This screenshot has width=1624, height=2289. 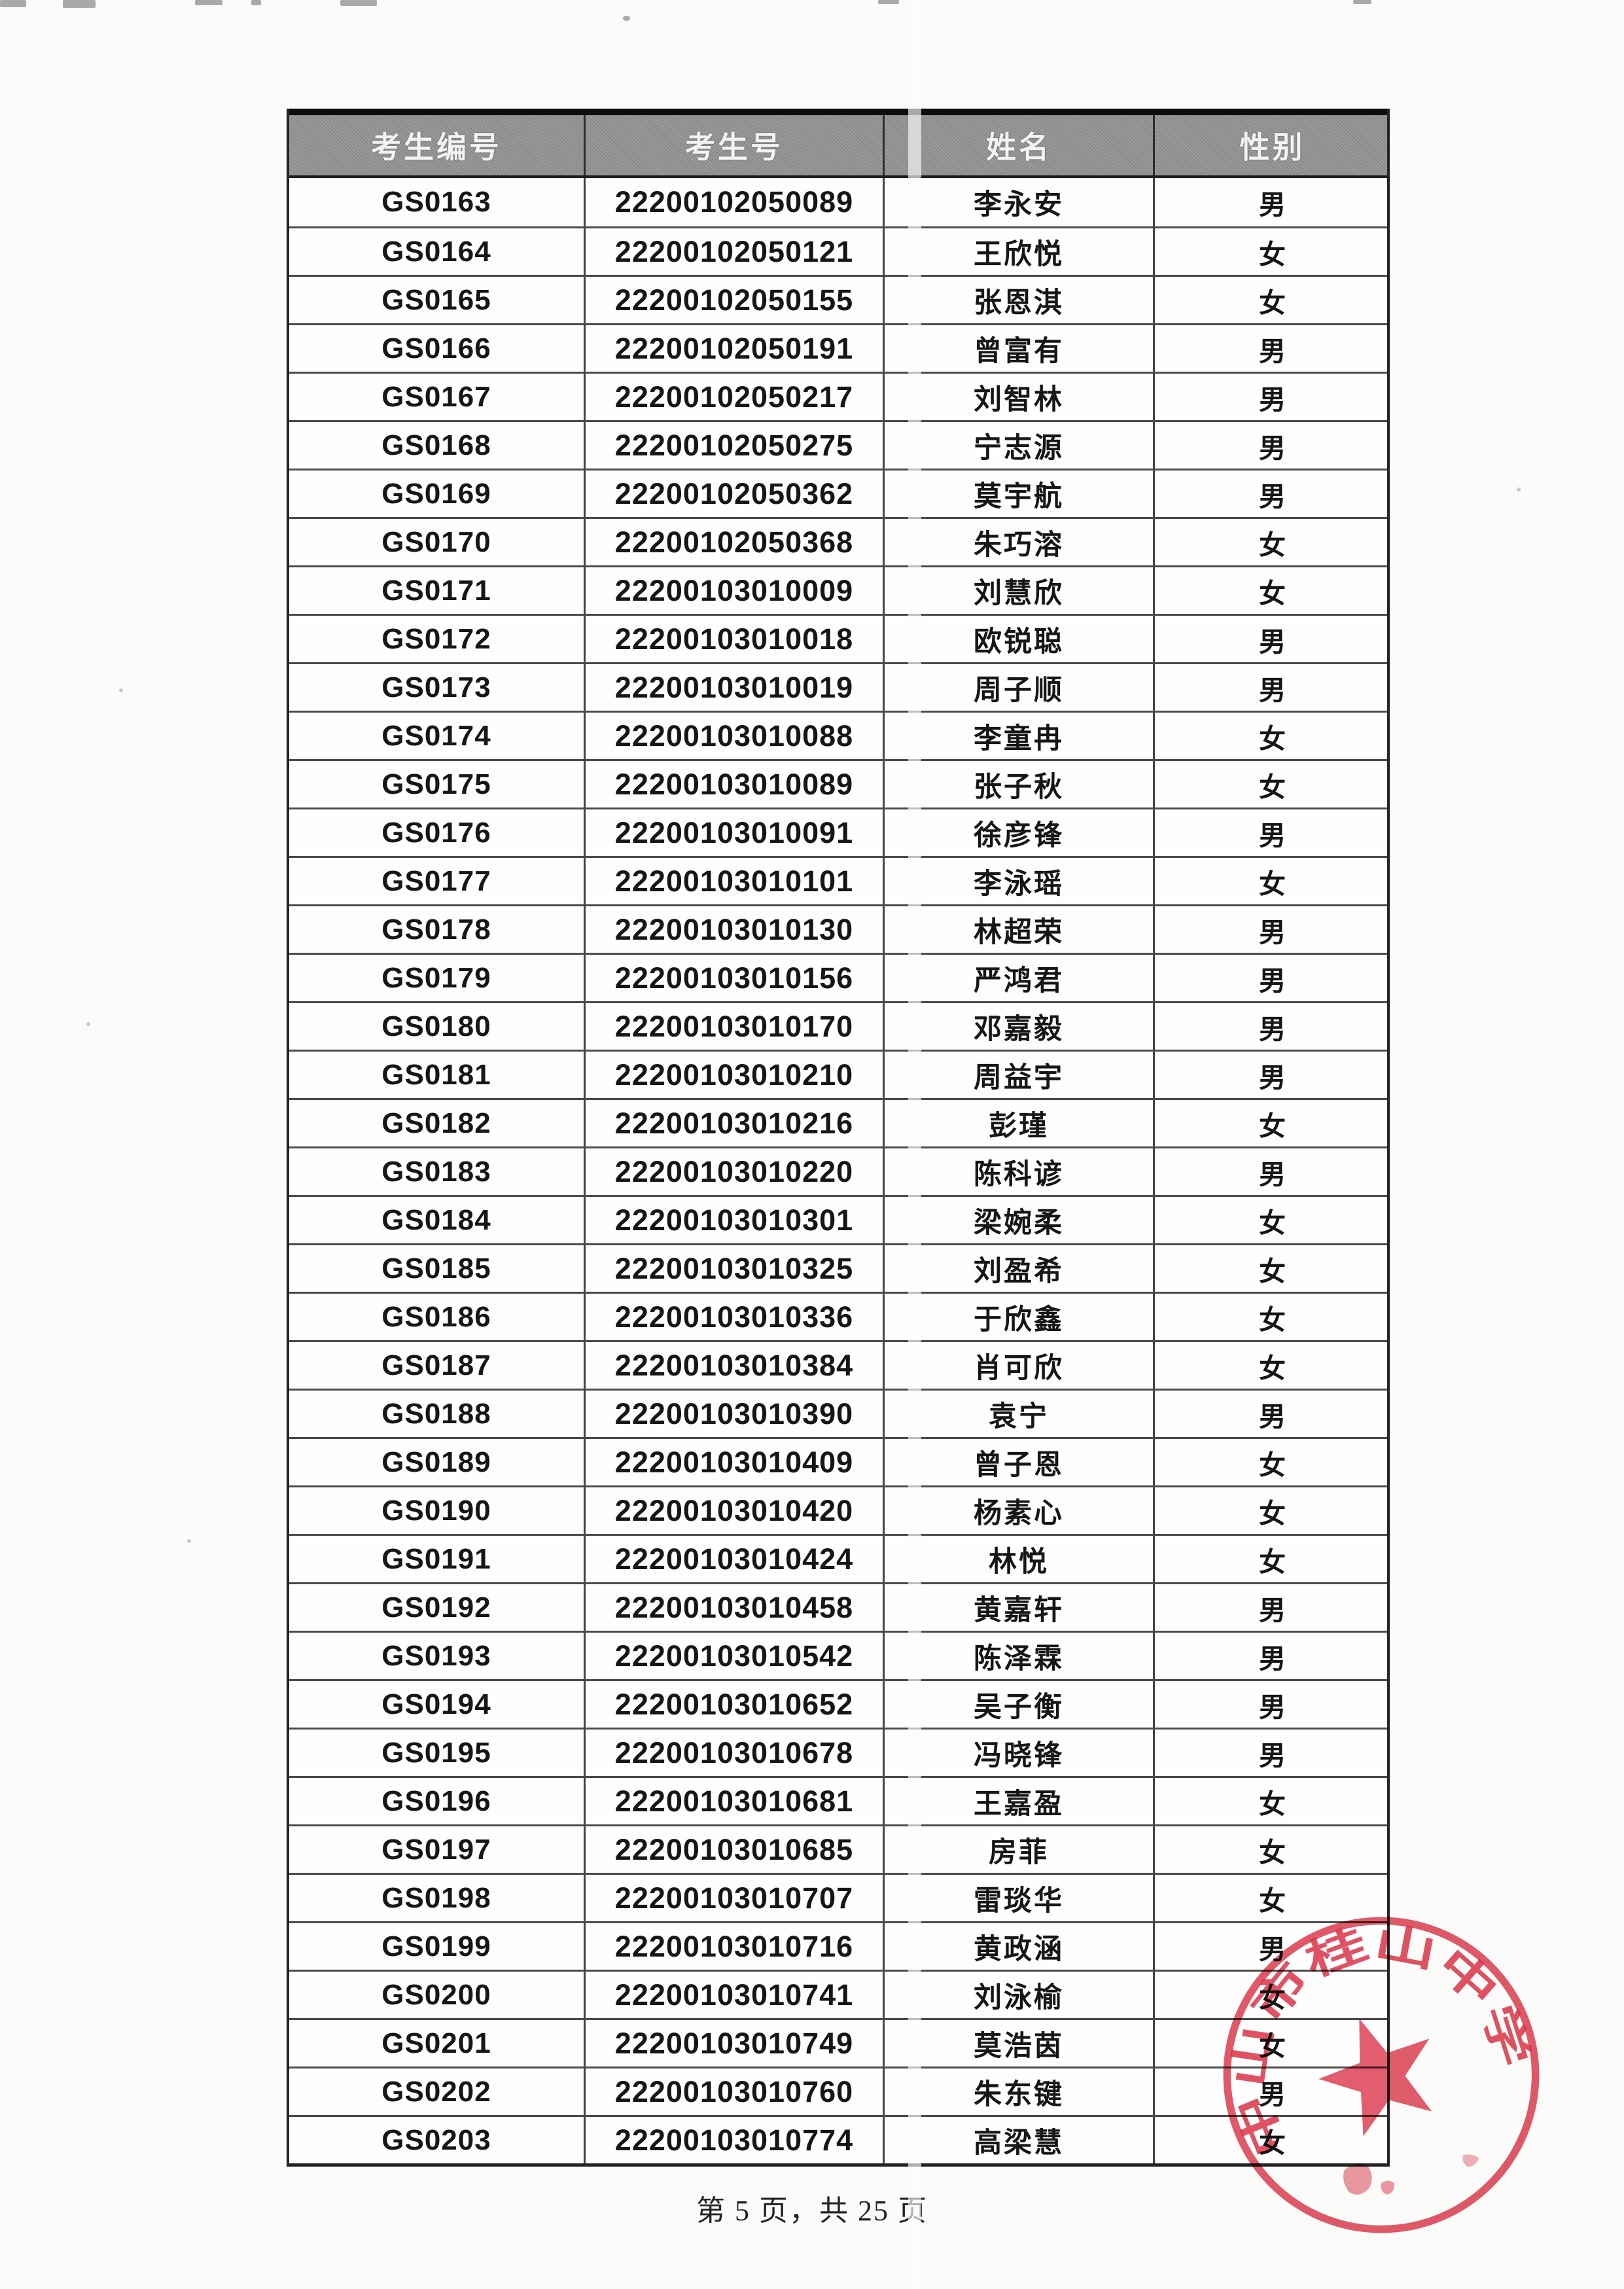 What do you see at coordinates (733, 348) in the screenshot?
I see `exam-number-cell: 22200102050191` at bounding box center [733, 348].